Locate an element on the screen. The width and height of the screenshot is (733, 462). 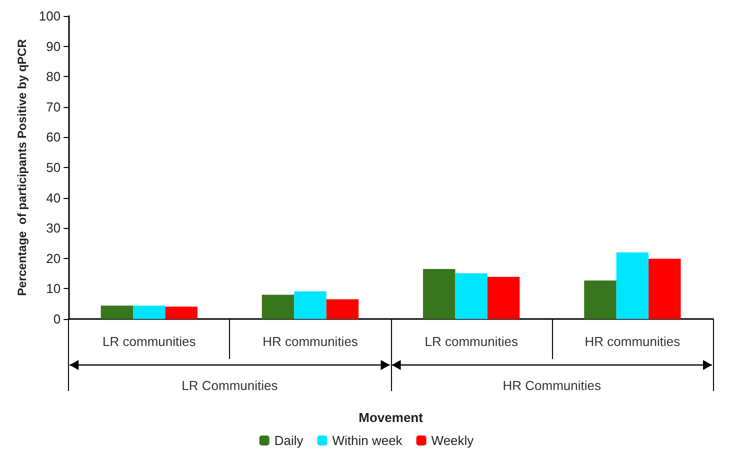
y-tick-label: 10 is located at coordinates (53, 288).